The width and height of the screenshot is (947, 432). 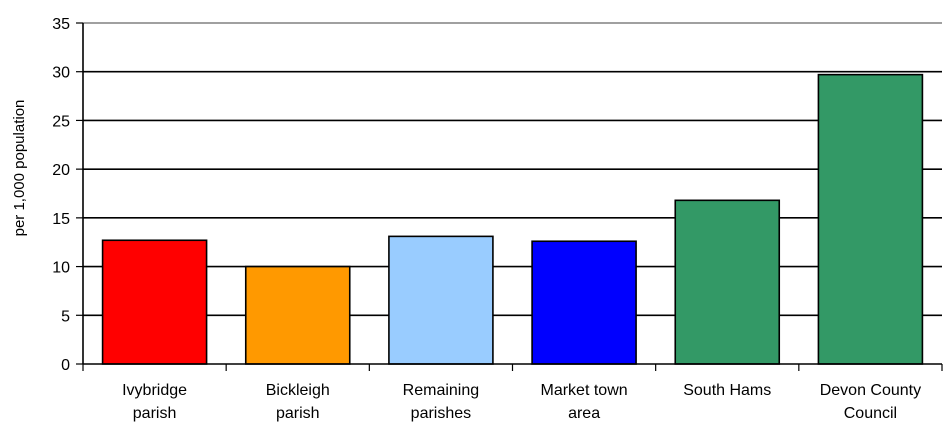 I want to click on y-tick-labels: 0 5 10 15 20 25 30 35, so click(x=61, y=195).